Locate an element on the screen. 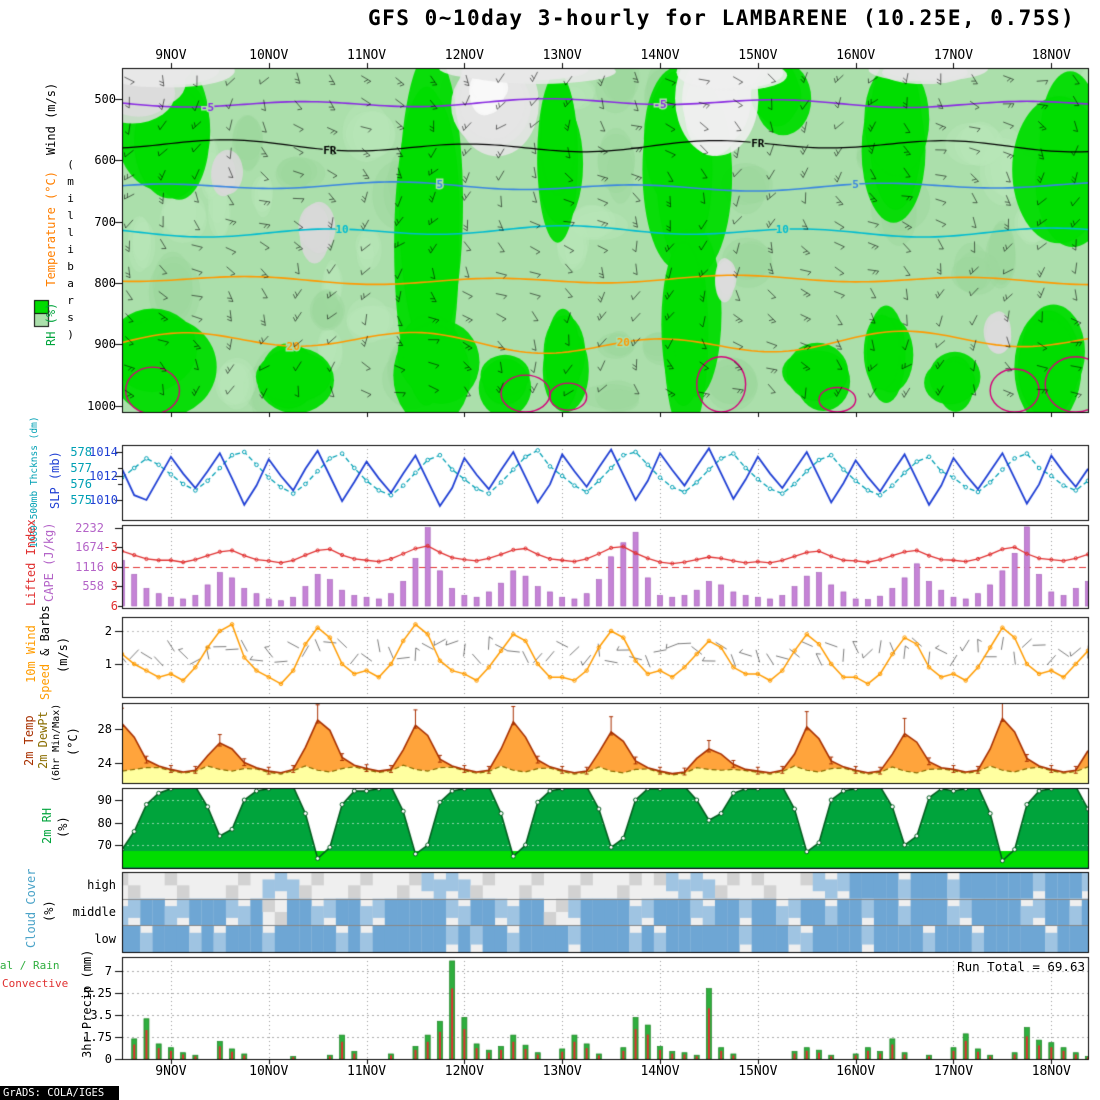  tick-label: 70 is located at coordinates (104, 845).